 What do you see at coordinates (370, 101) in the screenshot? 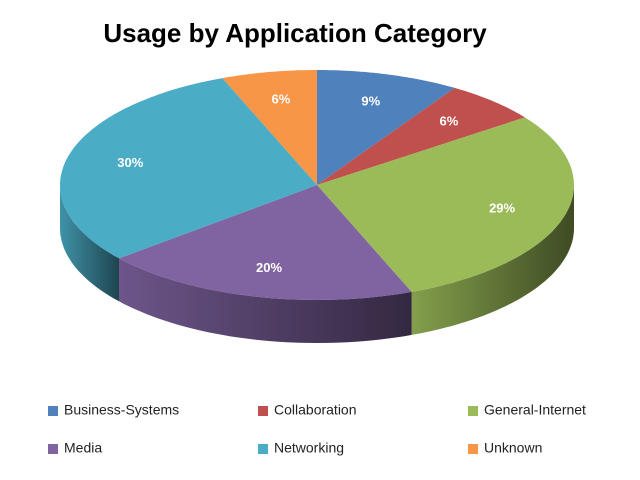
I see `data-label: 9%` at bounding box center [370, 101].